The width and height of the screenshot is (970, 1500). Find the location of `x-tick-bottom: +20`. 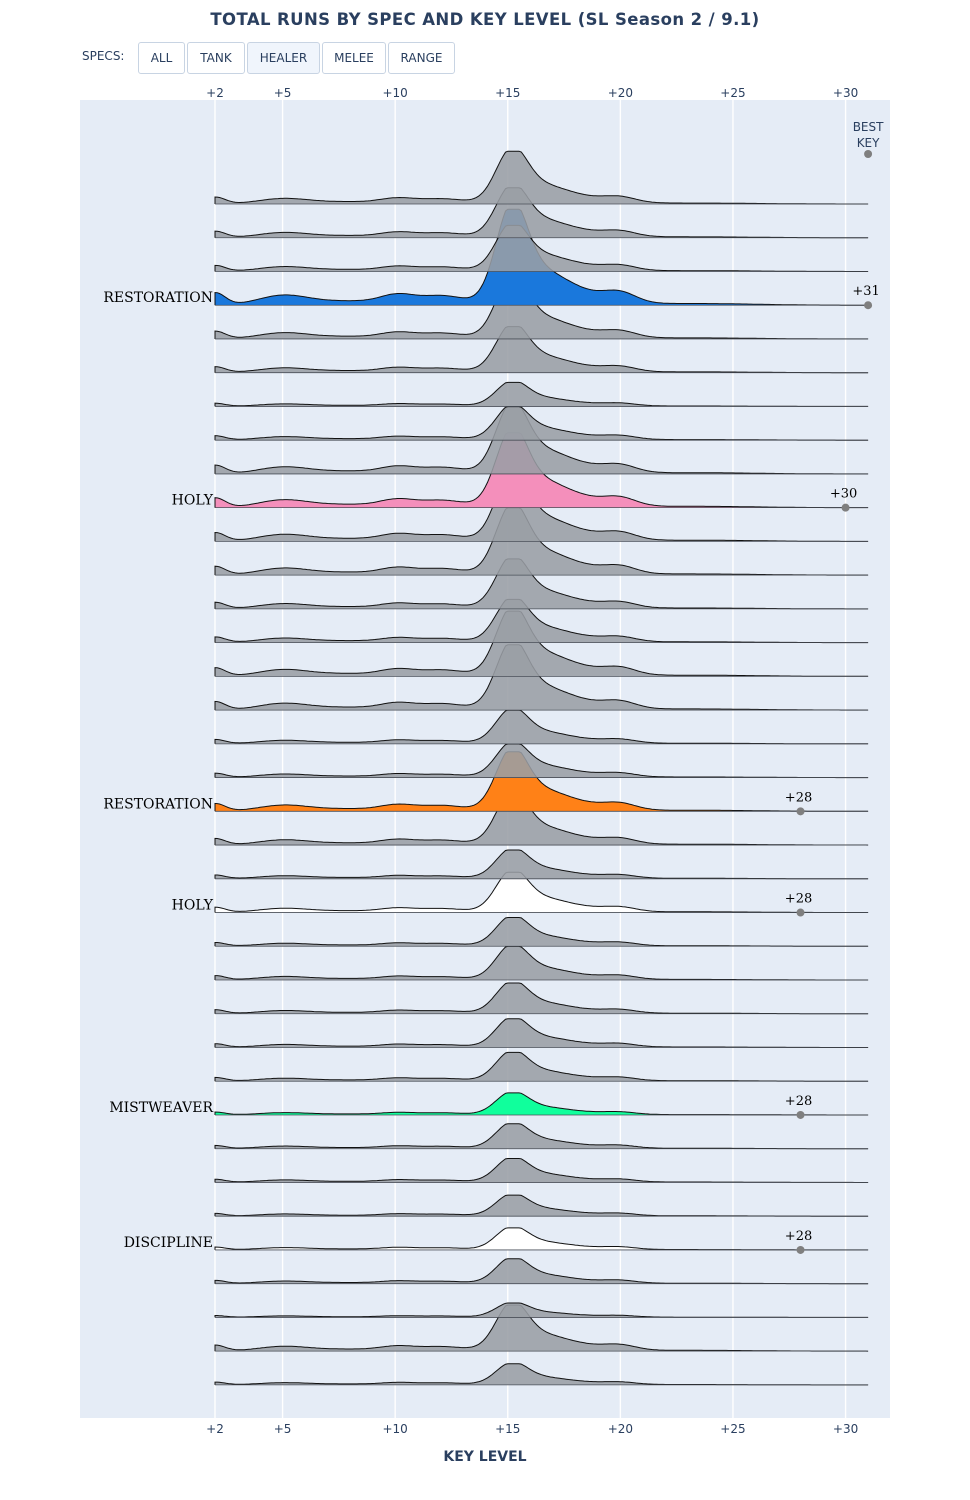

x-tick-bottom: +20 is located at coordinates (620, 1429).